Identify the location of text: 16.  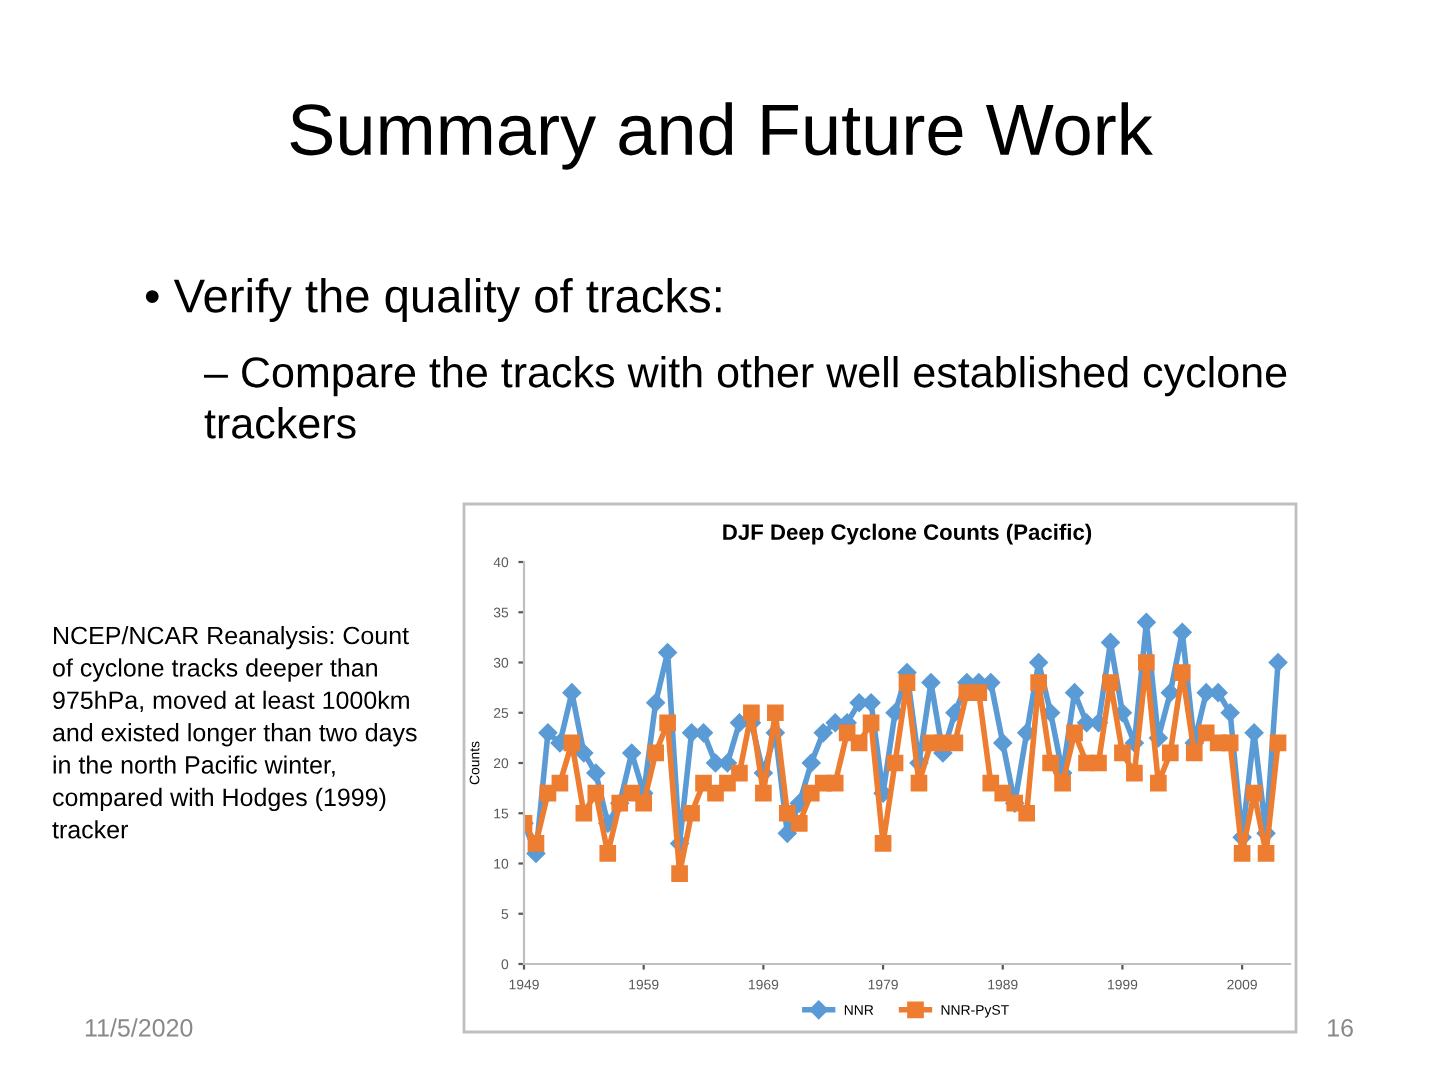
(1340, 1028).